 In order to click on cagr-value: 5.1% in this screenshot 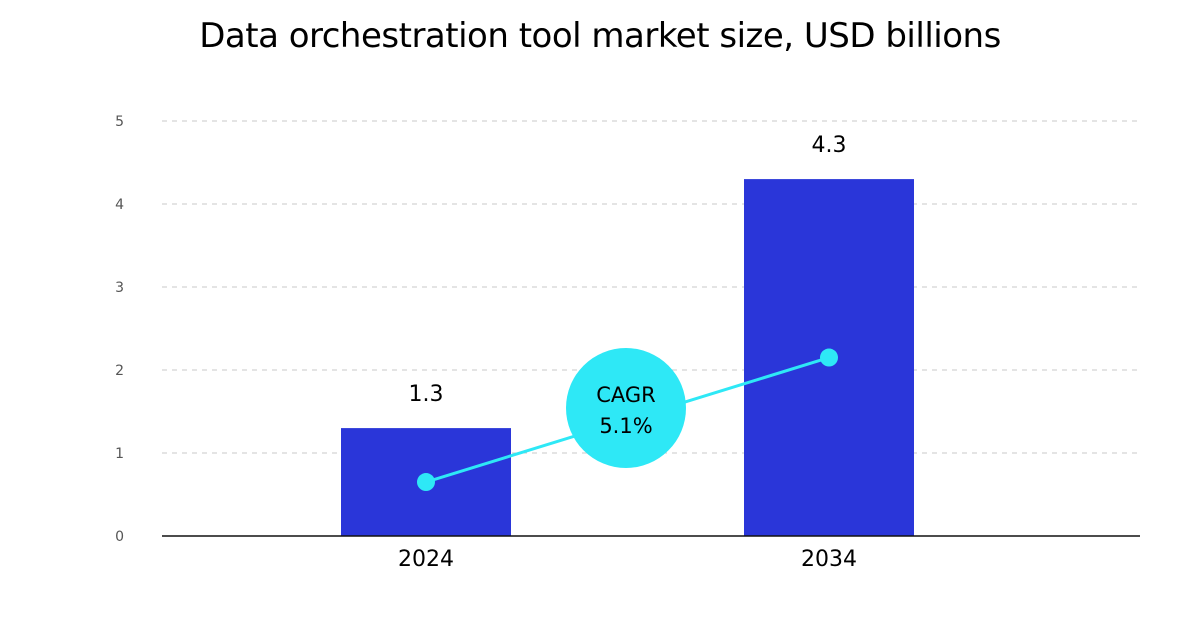, I will do `click(625, 426)`.